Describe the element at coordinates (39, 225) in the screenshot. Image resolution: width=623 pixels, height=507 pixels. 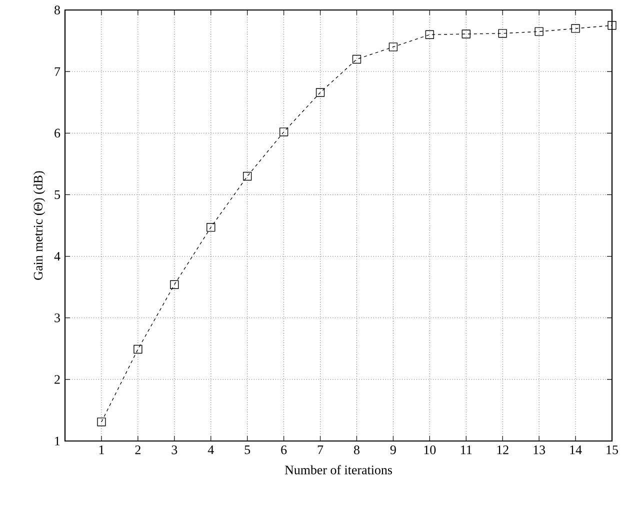
I see `y-axis-title: Gain metric (Θ) (dB)` at that location.